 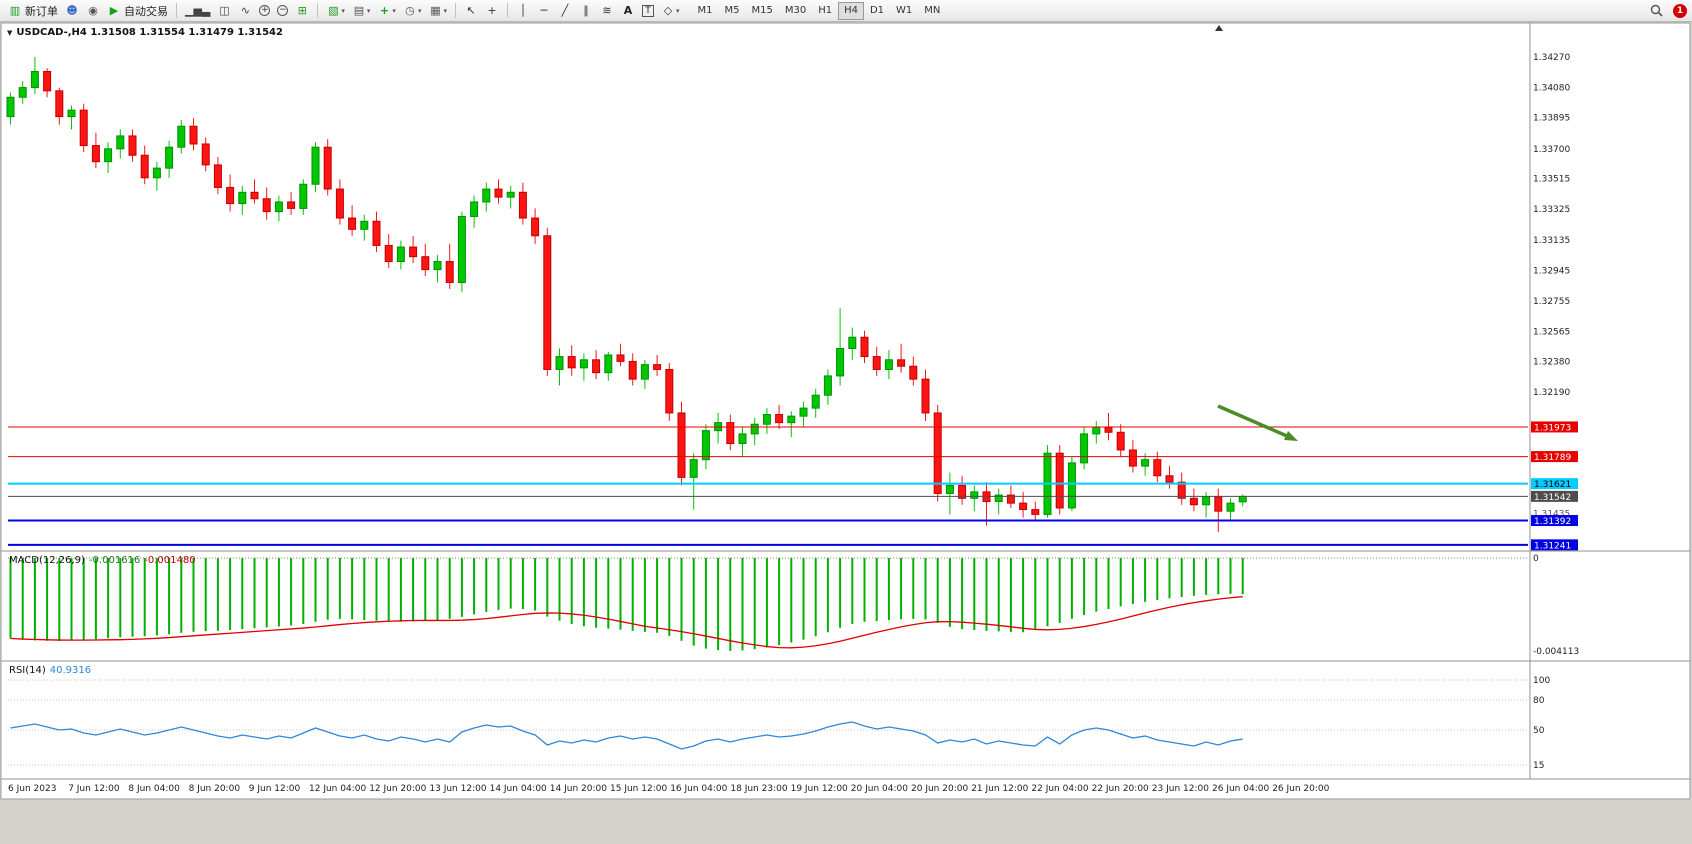 What do you see at coordinates (1551, 180) in the screenshot?
I see `svg-text: 1.33515` at bounding box center [1551, 180].